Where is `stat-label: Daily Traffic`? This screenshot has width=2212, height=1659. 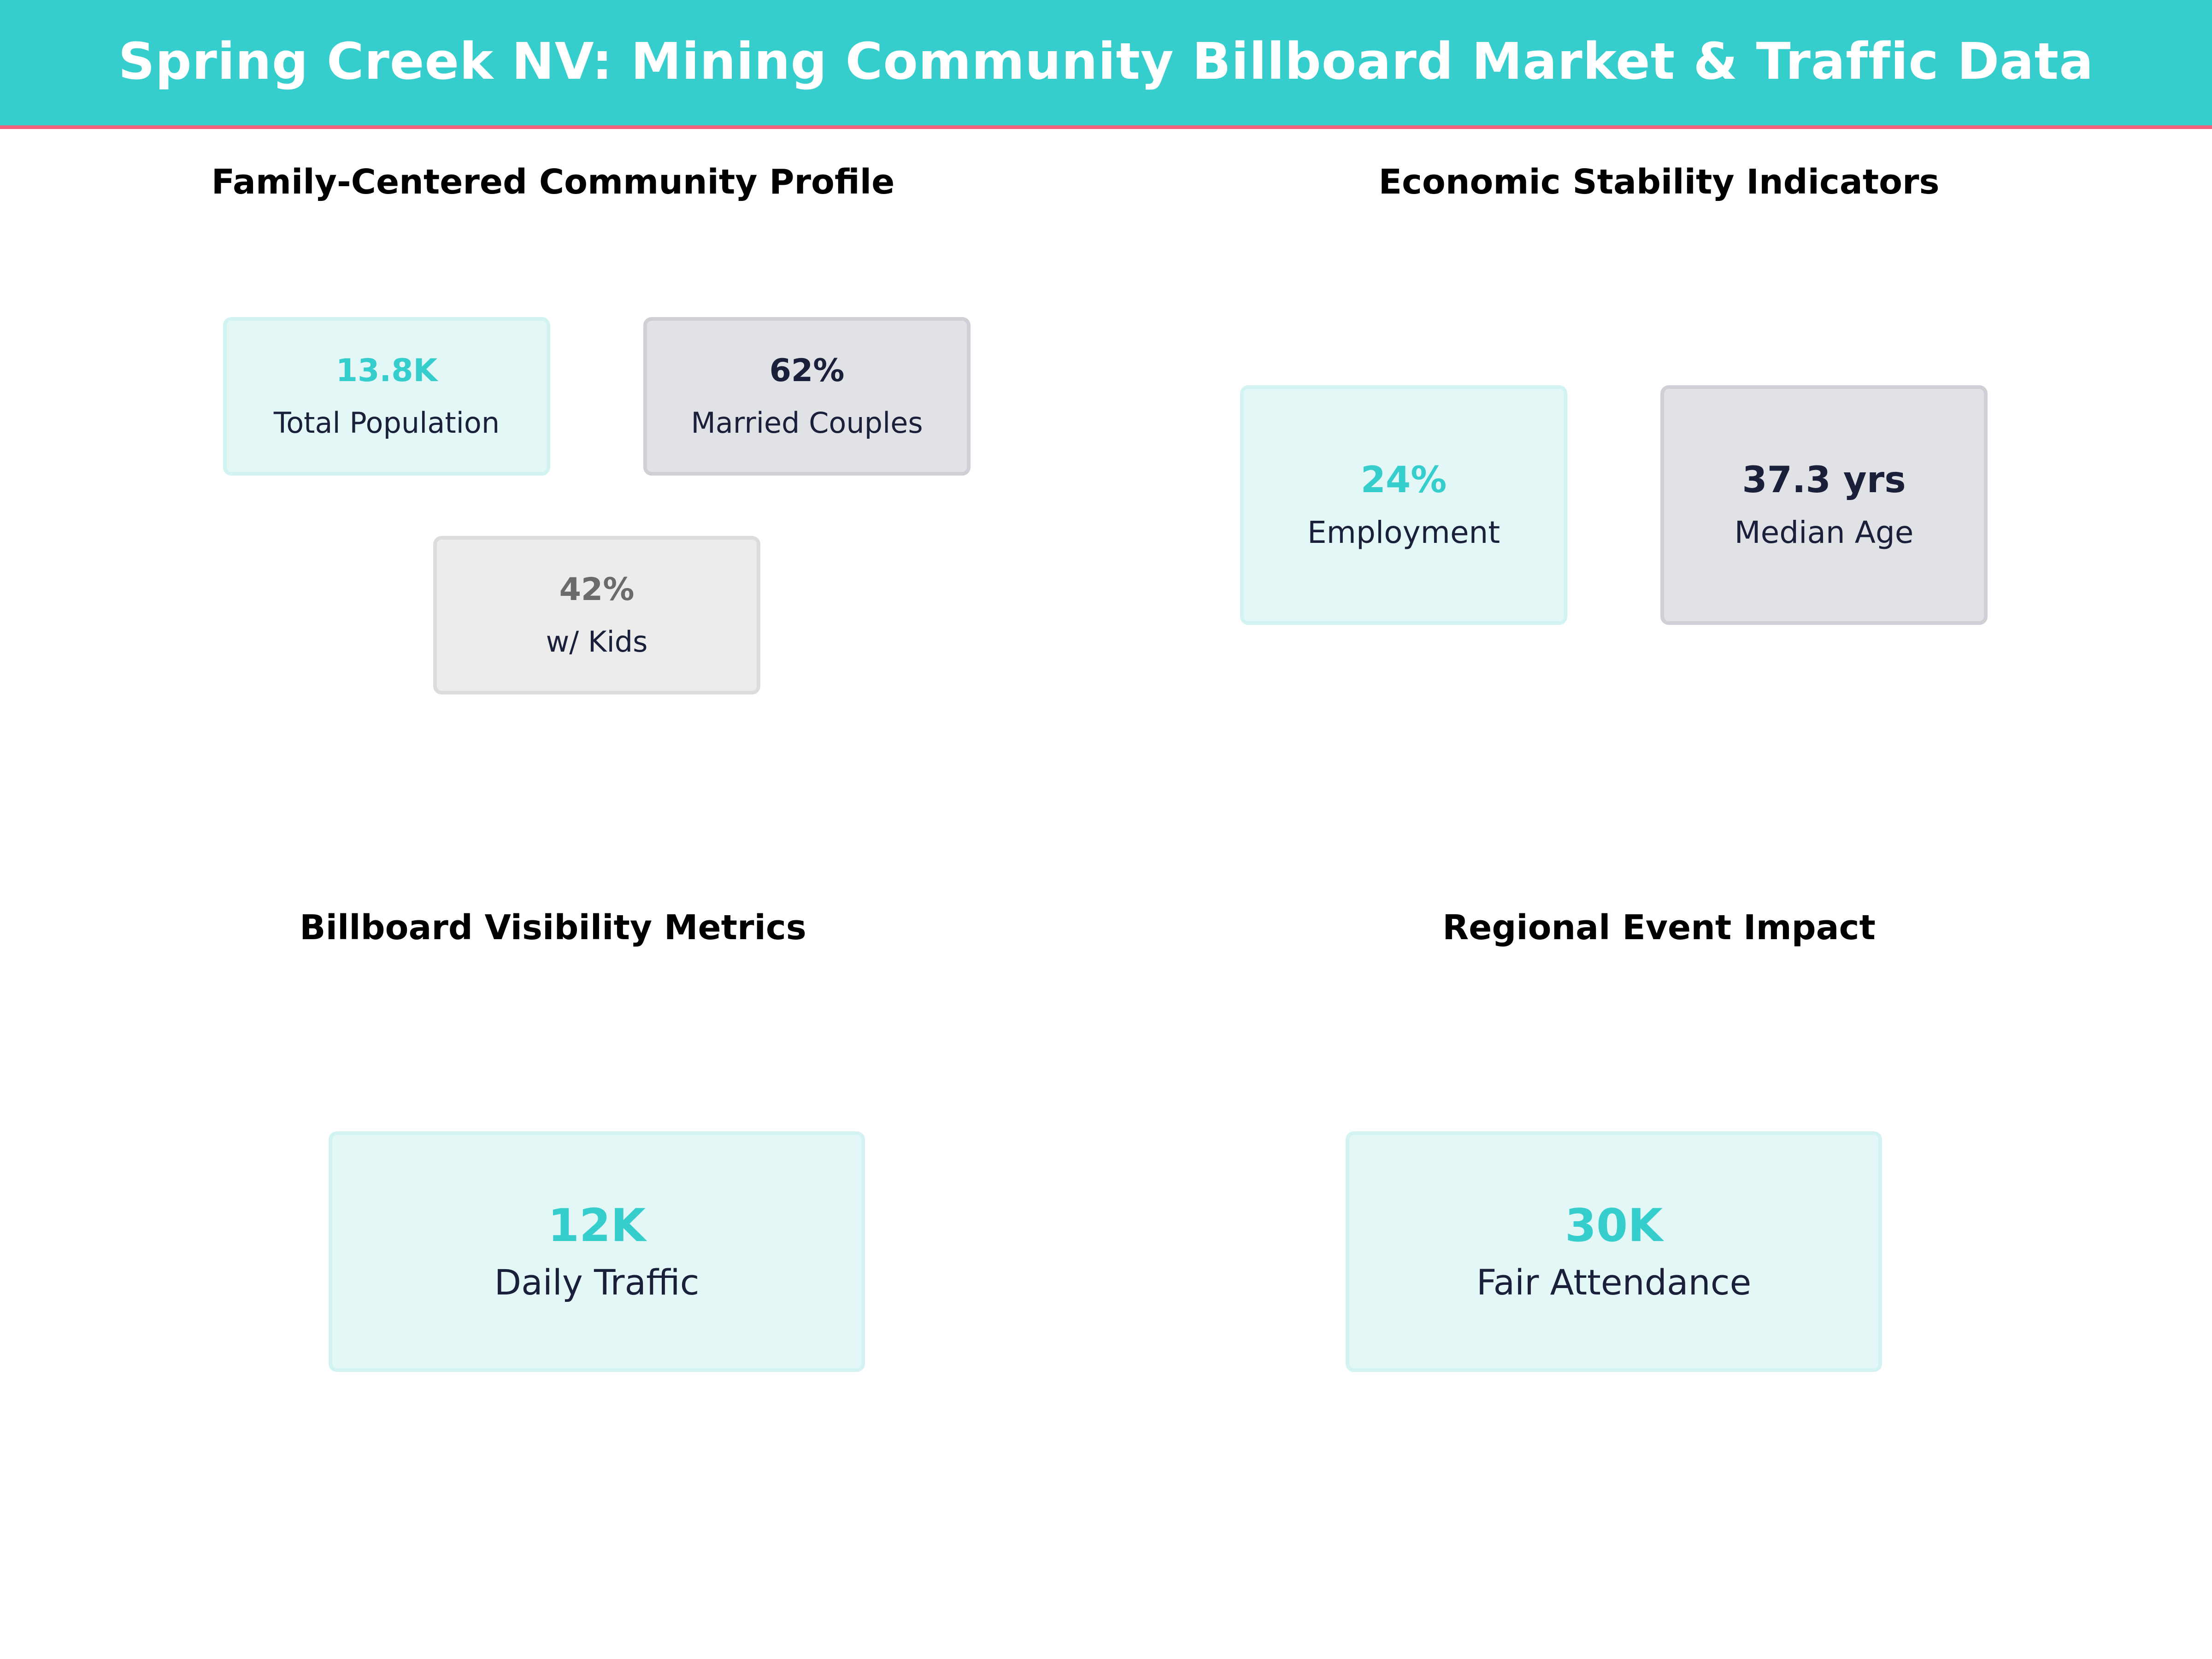 stat-label: Daily Traffic is located at coordinates (597, 1282).